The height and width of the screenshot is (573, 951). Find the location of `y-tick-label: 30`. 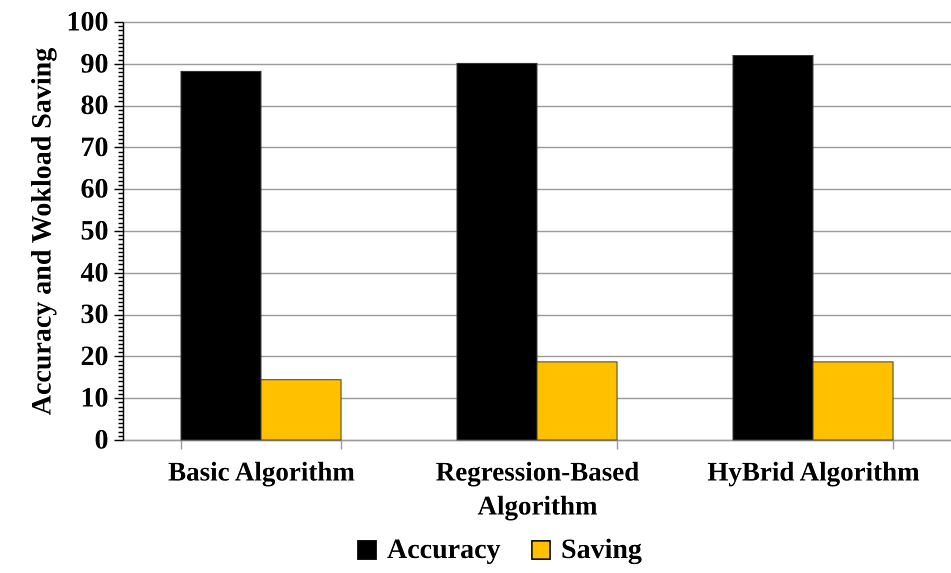

y-tick-label: 30 is located at coordinates (94, 314).